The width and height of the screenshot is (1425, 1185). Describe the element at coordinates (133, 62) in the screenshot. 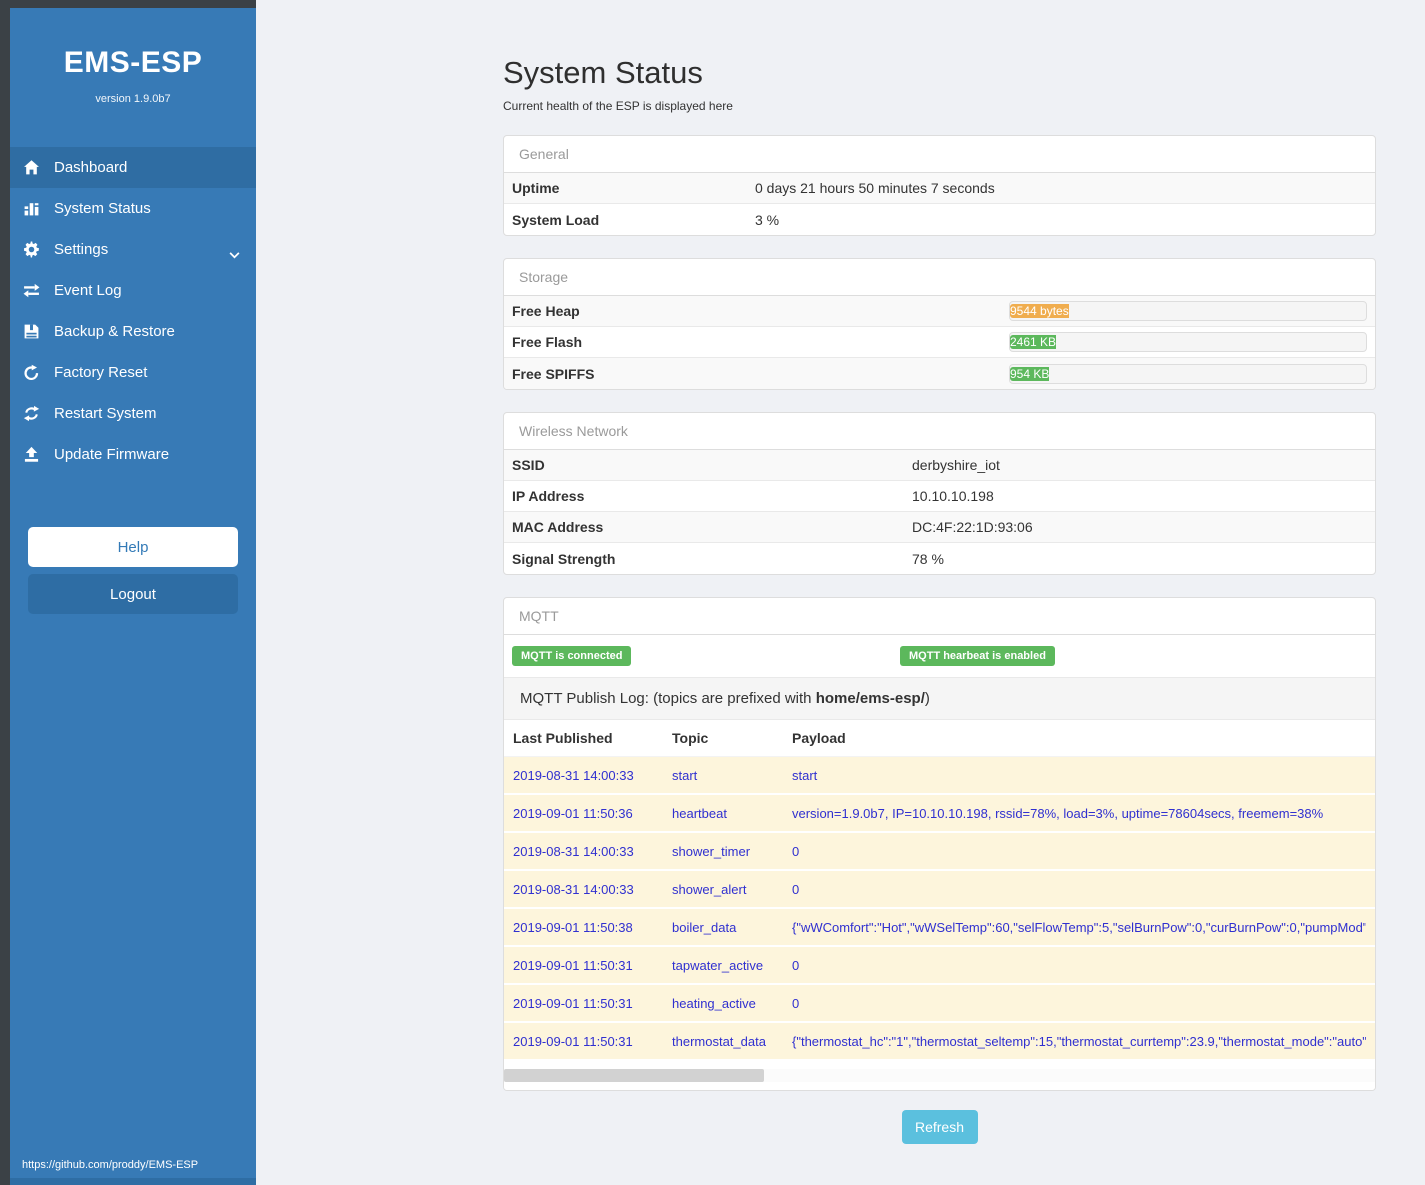

I see `app-title: EMS-ESP` at that location.